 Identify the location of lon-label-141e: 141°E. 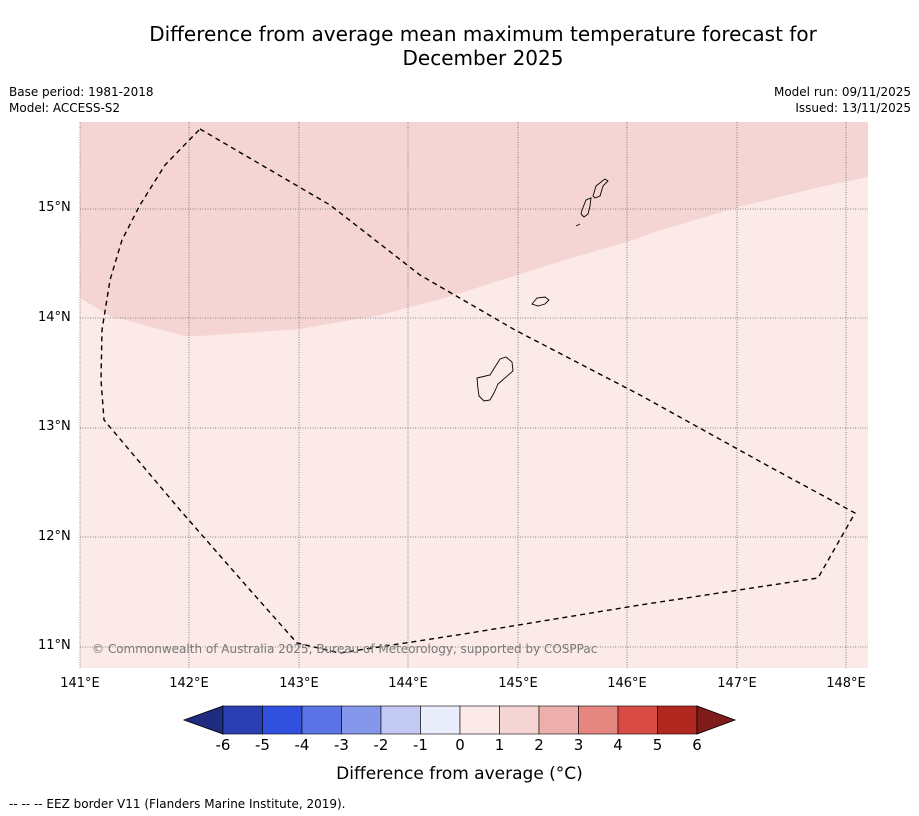
(80, 683).